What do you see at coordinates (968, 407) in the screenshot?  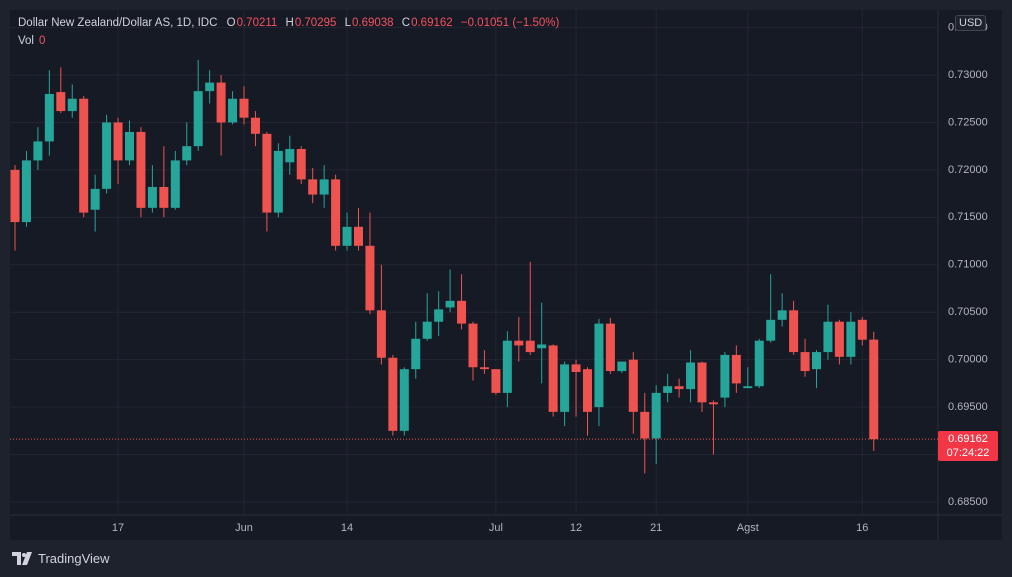 I see `y-tick-label: 0.69500` at bounding box center [968, 407].